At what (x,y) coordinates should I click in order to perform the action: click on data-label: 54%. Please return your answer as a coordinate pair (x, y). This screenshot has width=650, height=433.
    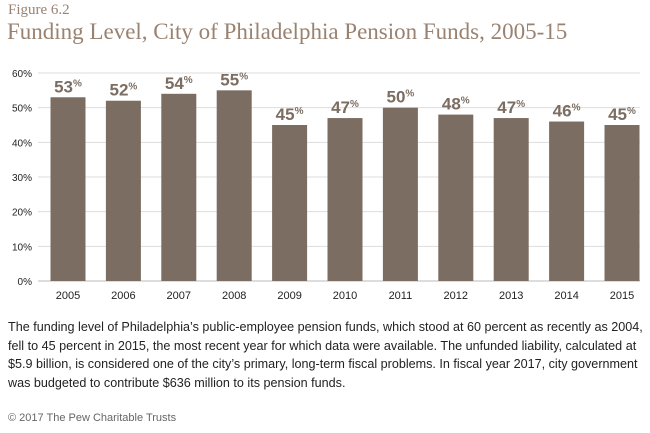
    Looking at the image, I should click on (179, 83).